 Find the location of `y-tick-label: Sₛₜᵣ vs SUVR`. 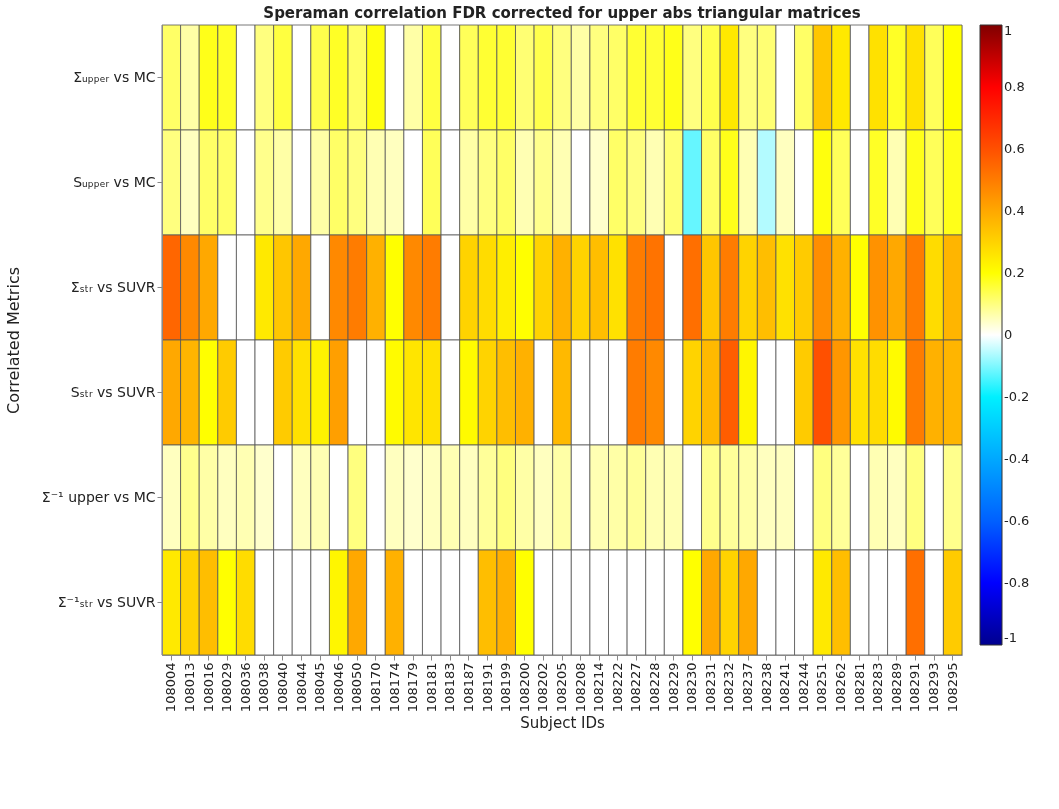

y-tick-label: Sₛₜᵣ vs SUVR is located at coordinates (113, 391).